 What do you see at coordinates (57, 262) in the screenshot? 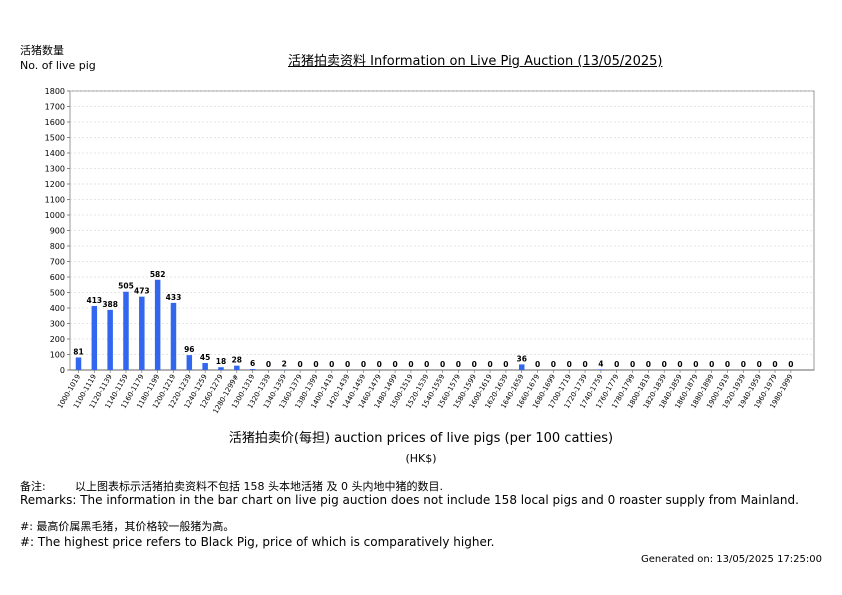
I see `y-tick-label: 700` at bounding box center [57, 262].